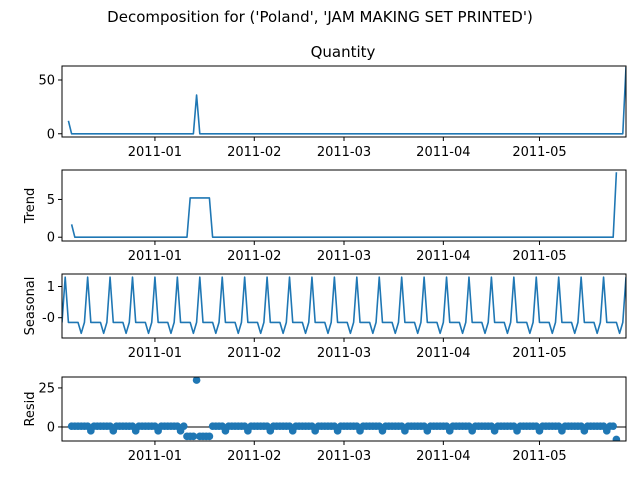 This screenshot has width=640, height=480. What do you see at coordinates (343, 52) in the screenshot?
I see `quantity-panel-title: Quantity` at bounding box center [343, 52].